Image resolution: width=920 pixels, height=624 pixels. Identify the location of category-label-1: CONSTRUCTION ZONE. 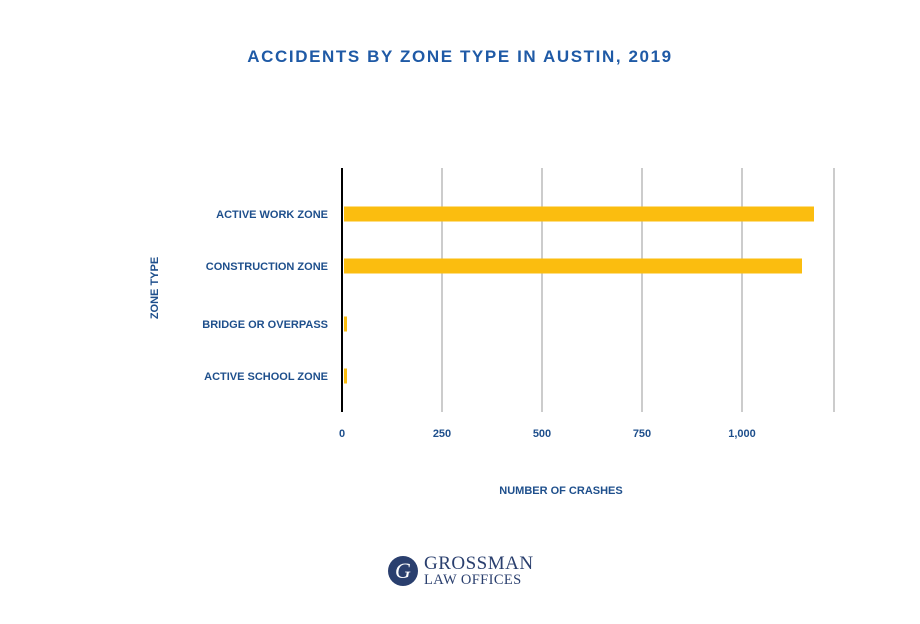
(267, 267).